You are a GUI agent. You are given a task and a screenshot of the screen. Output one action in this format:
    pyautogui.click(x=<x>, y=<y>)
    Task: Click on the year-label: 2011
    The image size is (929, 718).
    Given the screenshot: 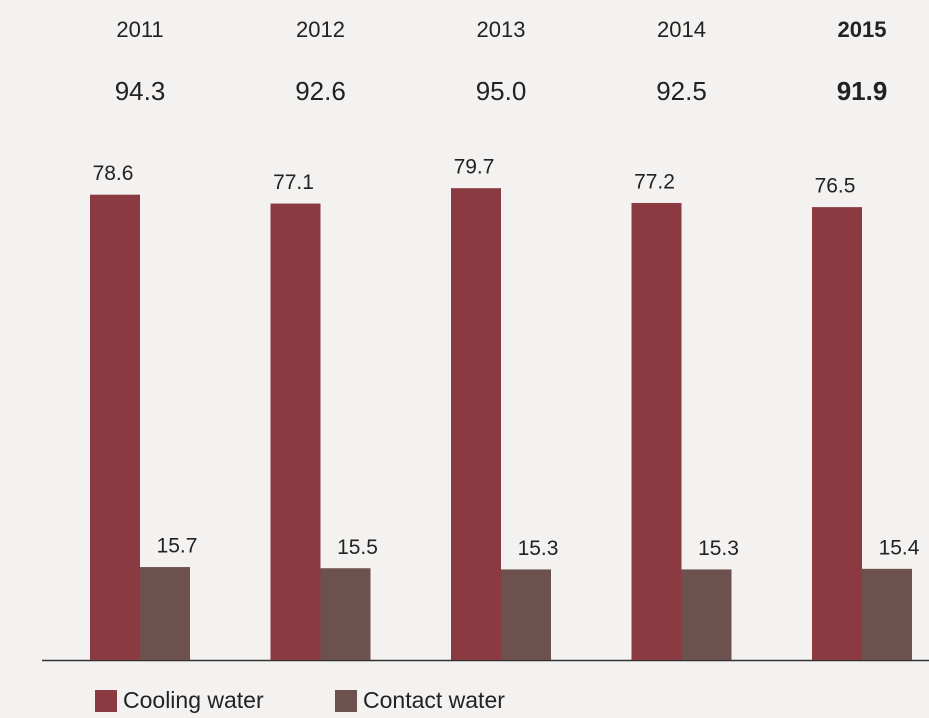 What is the action you would take?
    pyautogui.click(x=139, y=29)
    